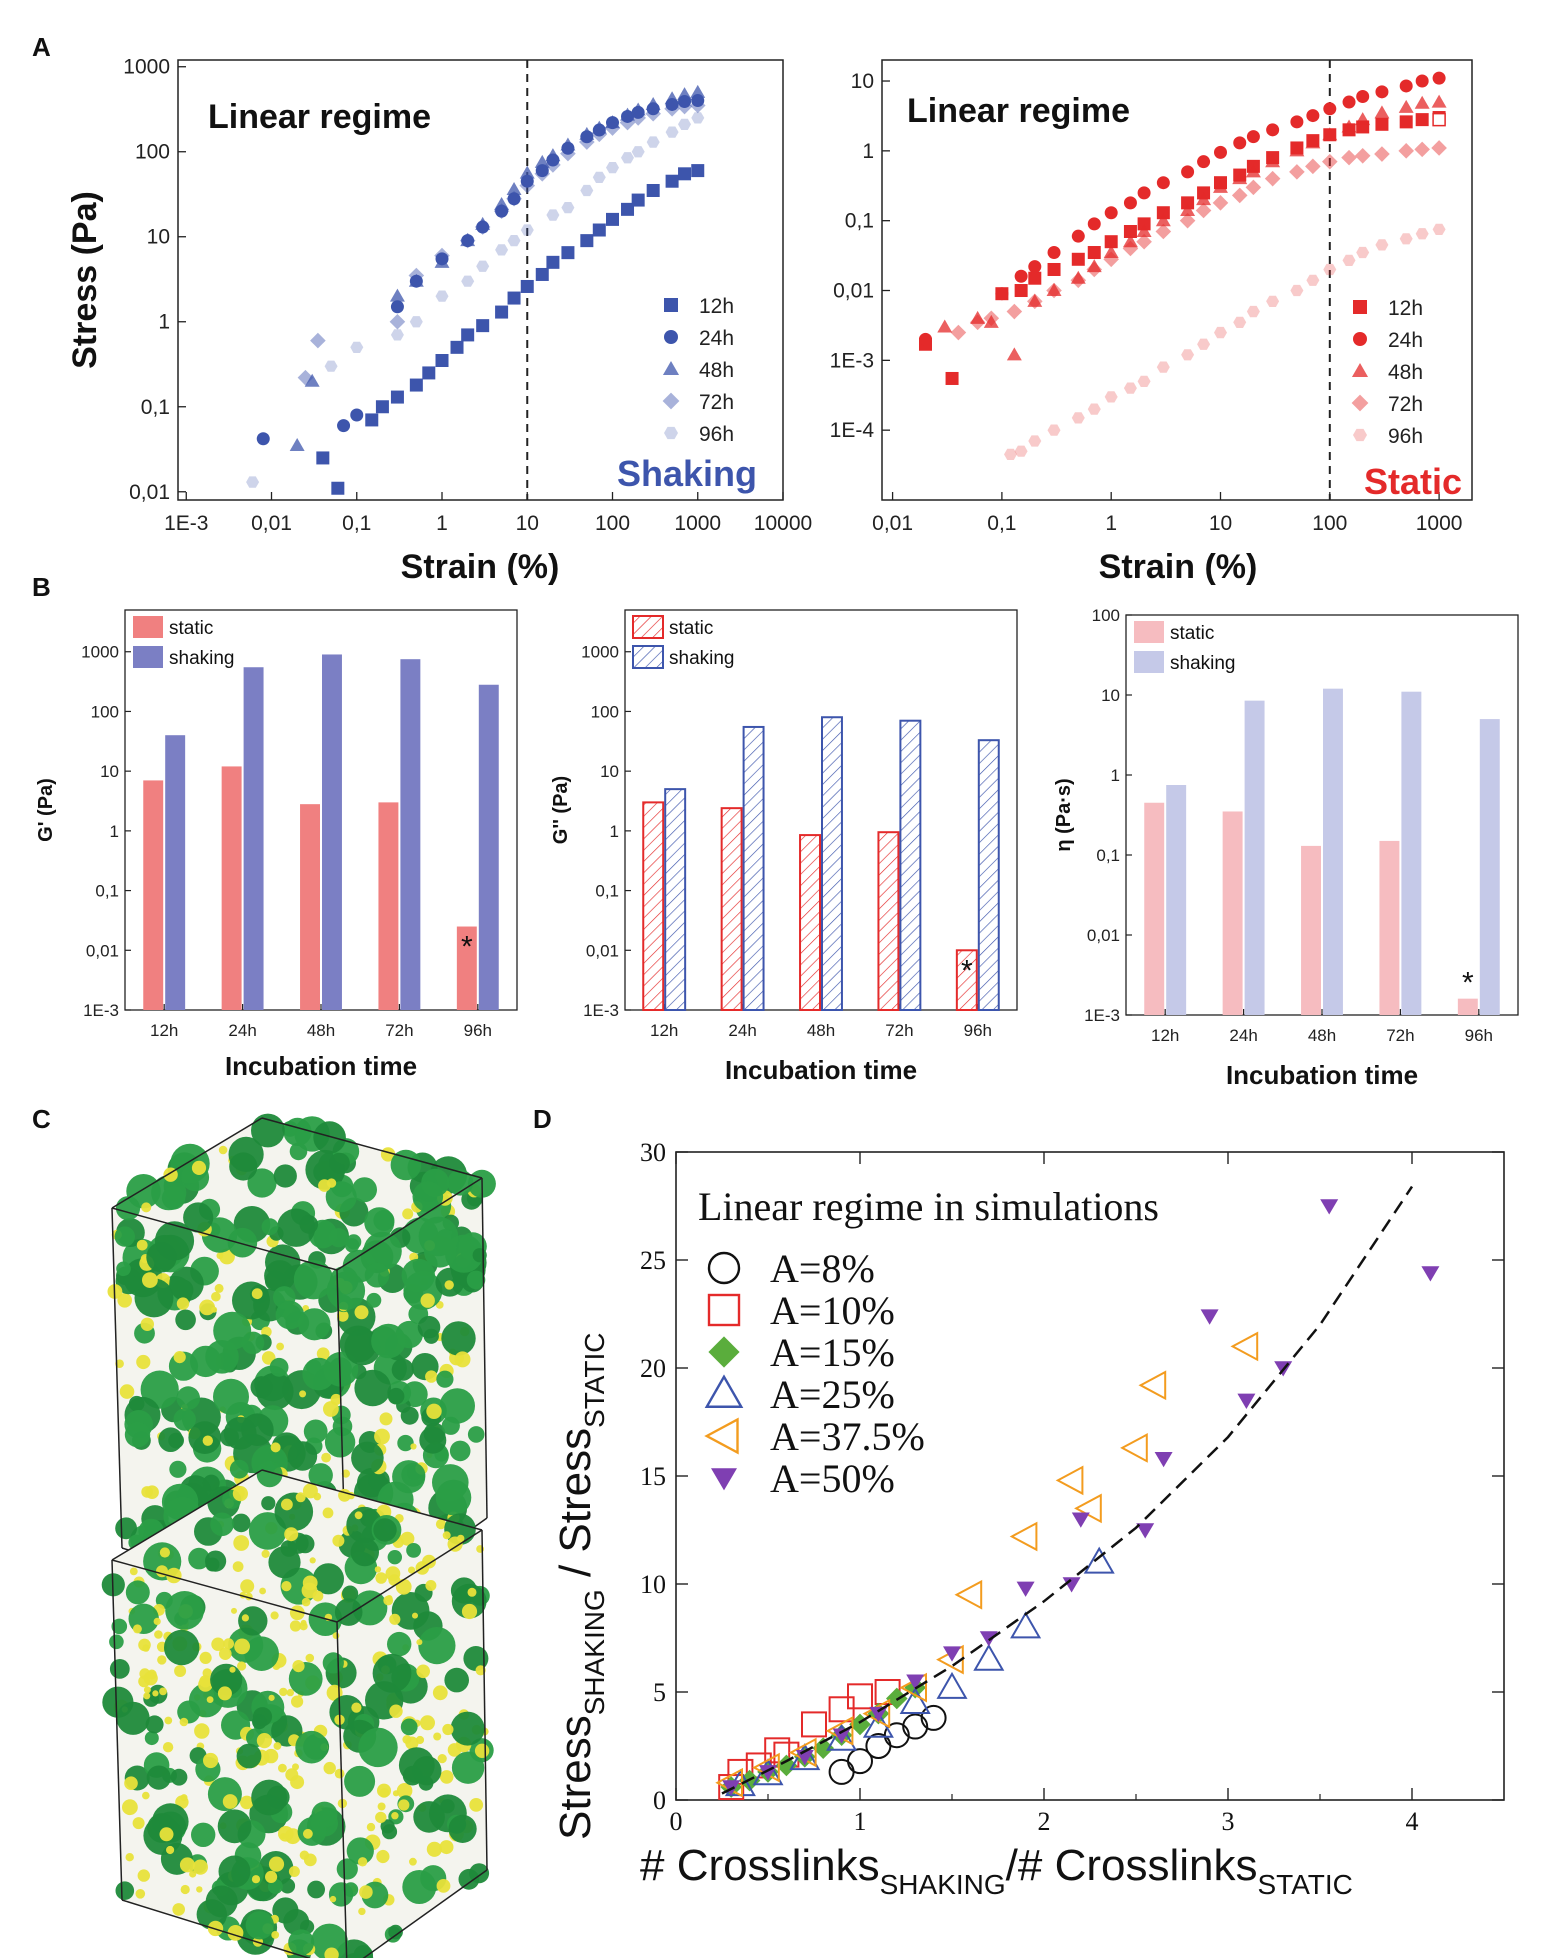 This screenshot has height=1958, width=1562. I want to click on legend: static shaking, so click(1185, 647).